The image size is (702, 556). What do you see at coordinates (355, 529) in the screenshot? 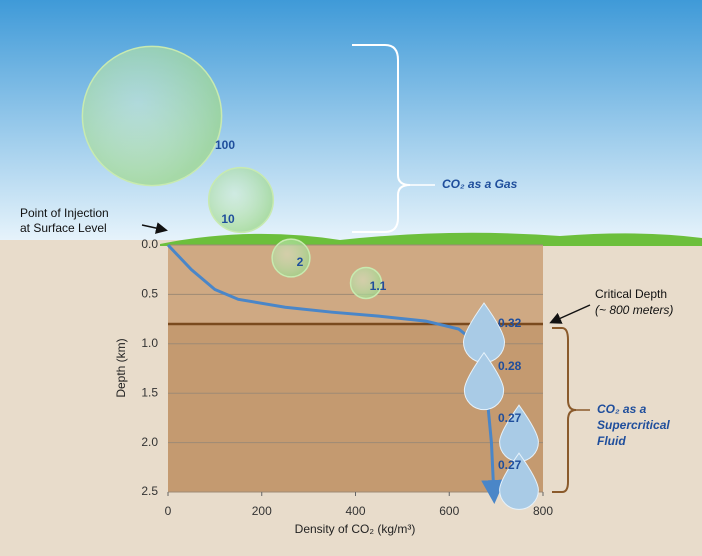
I see `x-axis-label: Density of CO₂ (kg/m³)` at bounding box center [355, 529].